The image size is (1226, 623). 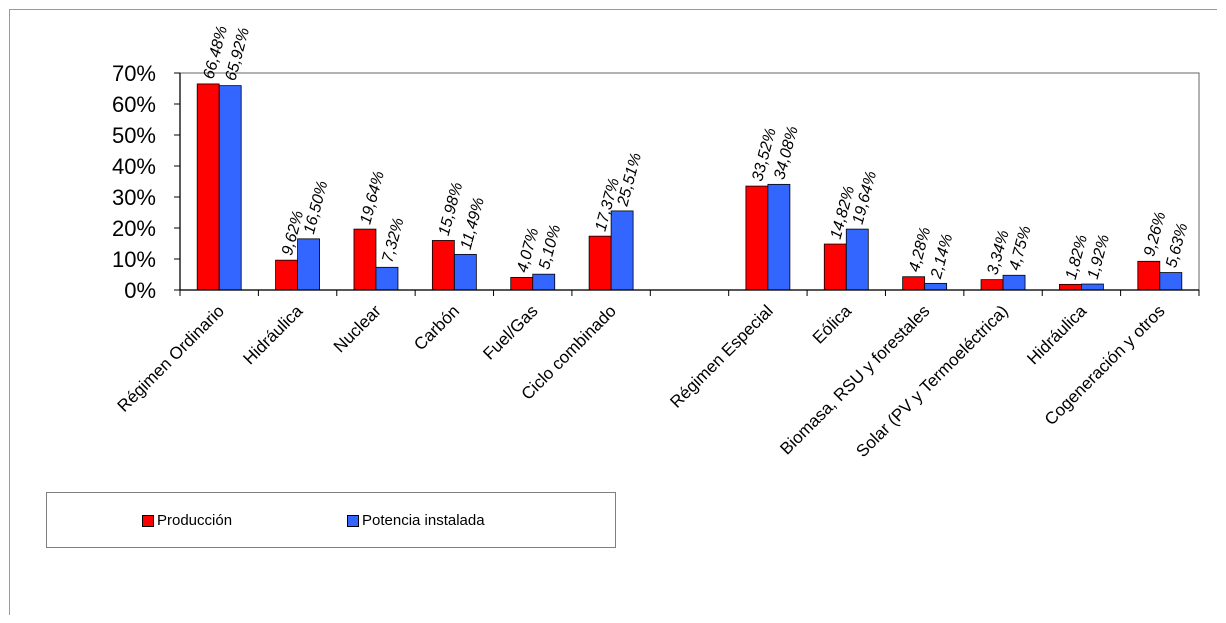 What do you see at coordinates (436, 327) in the screenshot?
I see `x-category-label: Carbón` at bounding box center [436, 327].